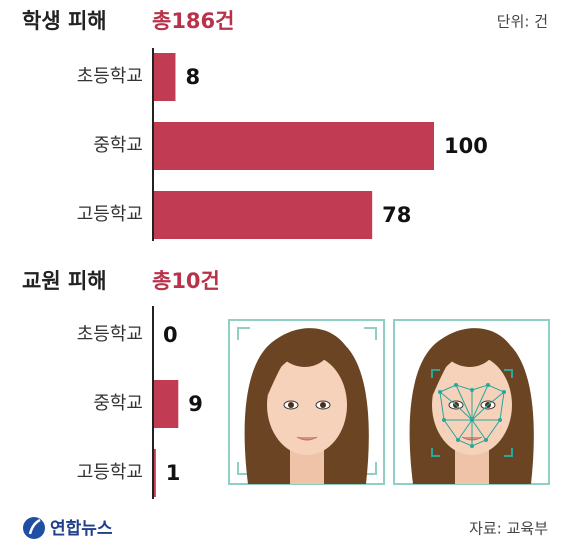 This screenshot has height=545, width=569. What do you see at coordinates (471, 402) in the screenshot?
I see `face-panel-scanned` at bounding box center [471, 402].